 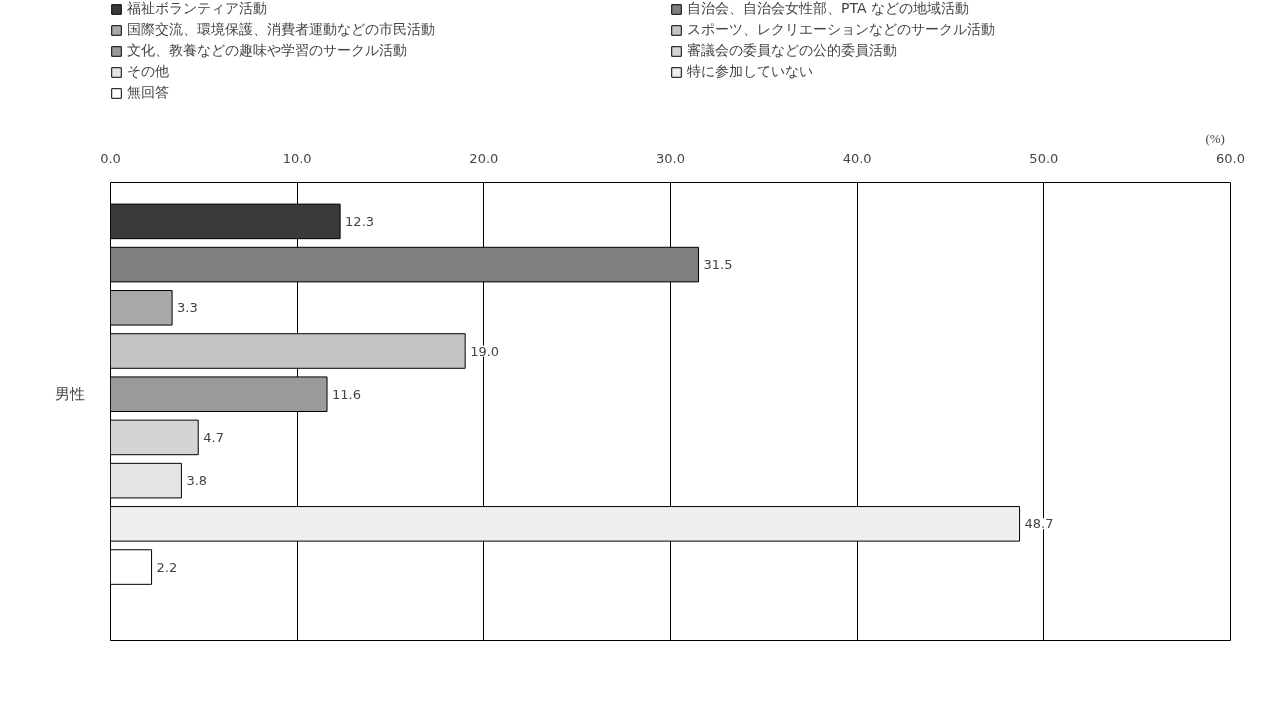 I want to click on x-tick-label: 30.0, so click(x=670, y=158).